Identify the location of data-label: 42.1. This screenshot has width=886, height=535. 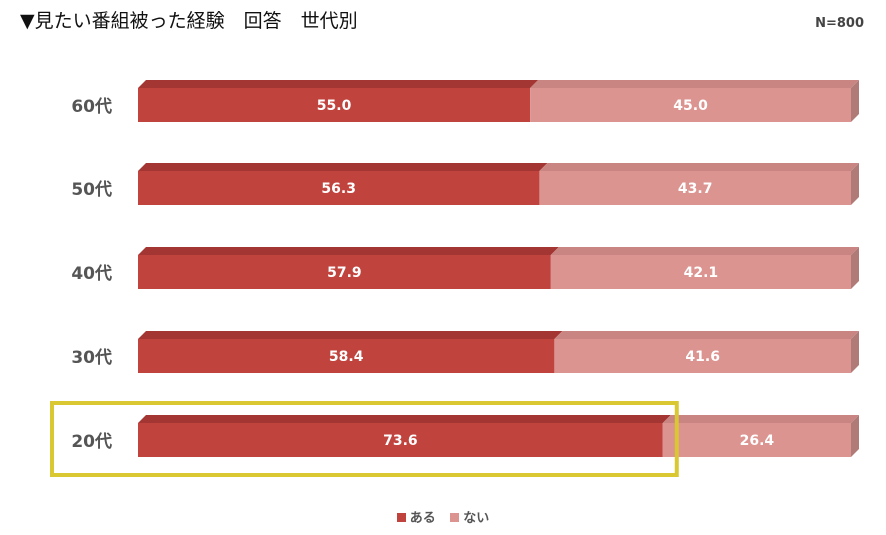
(701, 273).